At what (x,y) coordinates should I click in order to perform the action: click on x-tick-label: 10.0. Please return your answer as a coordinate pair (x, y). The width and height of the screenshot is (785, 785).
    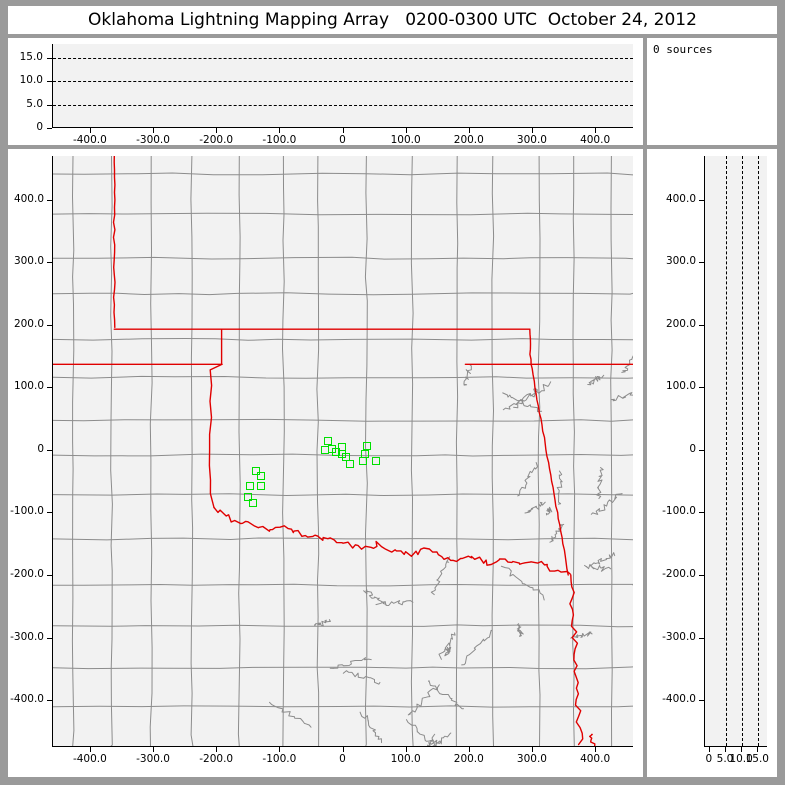
    Looking at the image, I should click on (741, 759).